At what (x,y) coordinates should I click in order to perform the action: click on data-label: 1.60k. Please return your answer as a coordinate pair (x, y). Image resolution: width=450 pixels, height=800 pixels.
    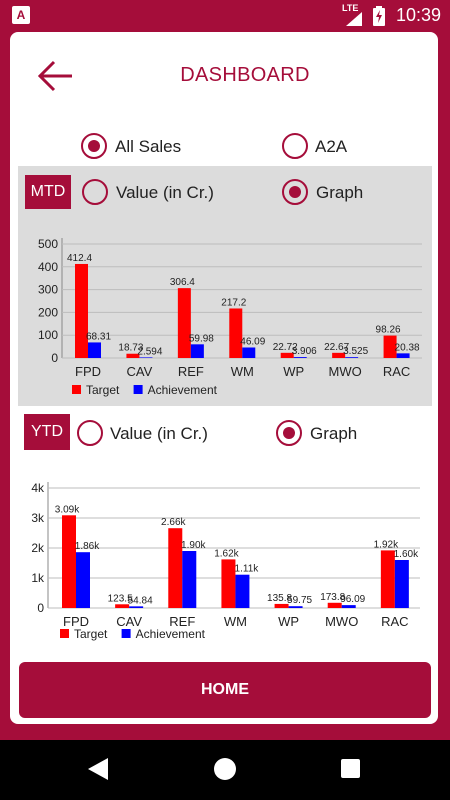
    Looking at the image, I should click on (406, 554).